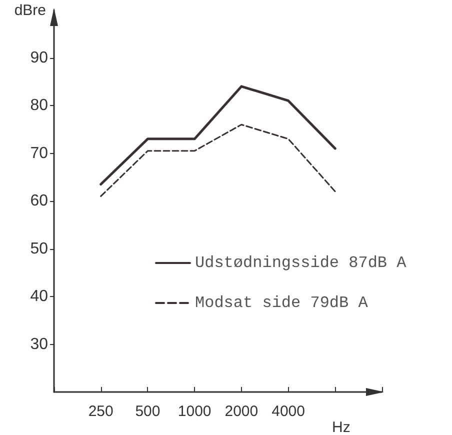 The height and width of the screenshot is (435, 452). Describe the element at coordinates (288, 411) in the screenshot. I see `x-tick-label: 4000` at that location.